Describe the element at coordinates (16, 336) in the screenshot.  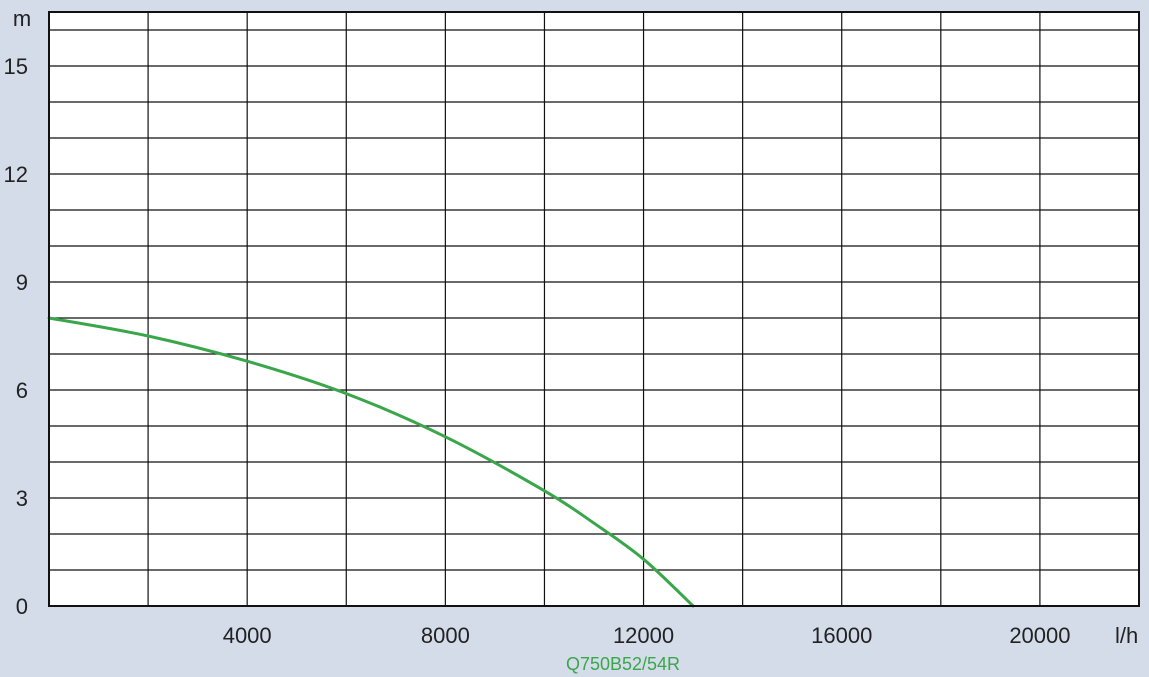
I see `y-axis-ticks: 0 3 6 9 12 15` at that location.